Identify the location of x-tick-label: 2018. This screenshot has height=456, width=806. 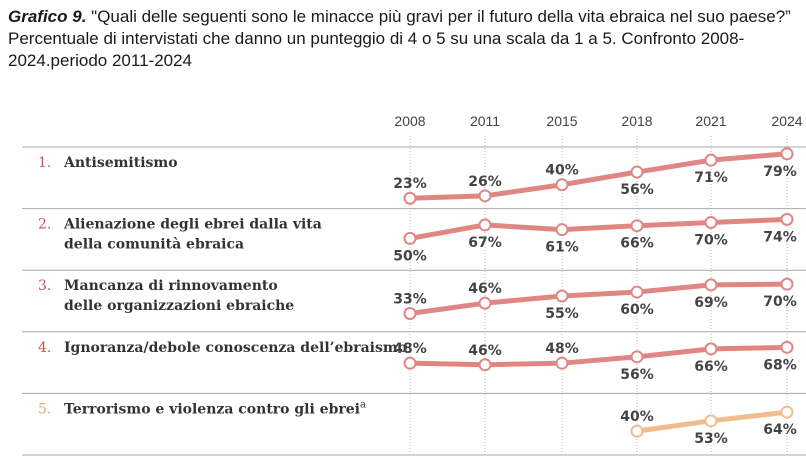
(636, 121).